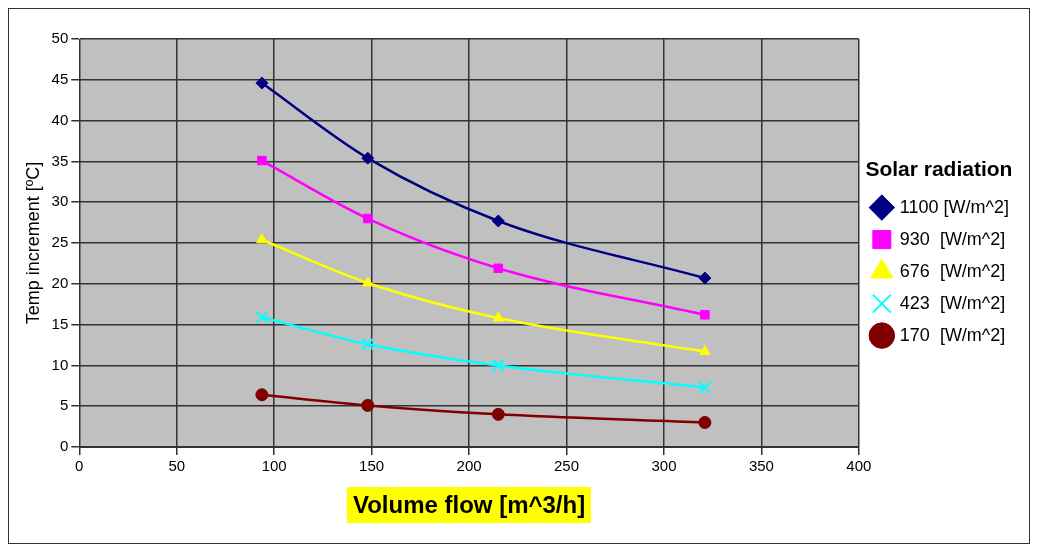  Describe the element at coordinates (177, 466) in the screenshot. I see `x-tick-label: 50` at that location.